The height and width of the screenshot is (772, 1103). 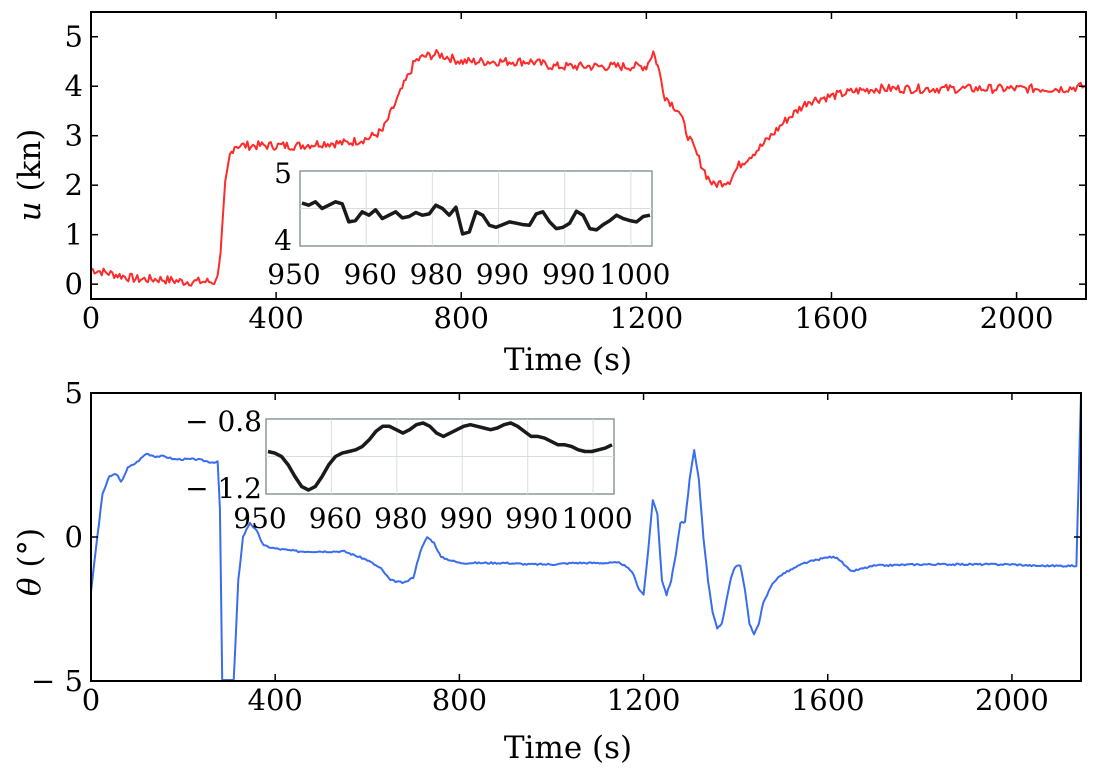 What do you see at coordinates (74, 537) in the screenshot?
I see `angle-y-tick-label: 0` at bounding box center [74, 537].